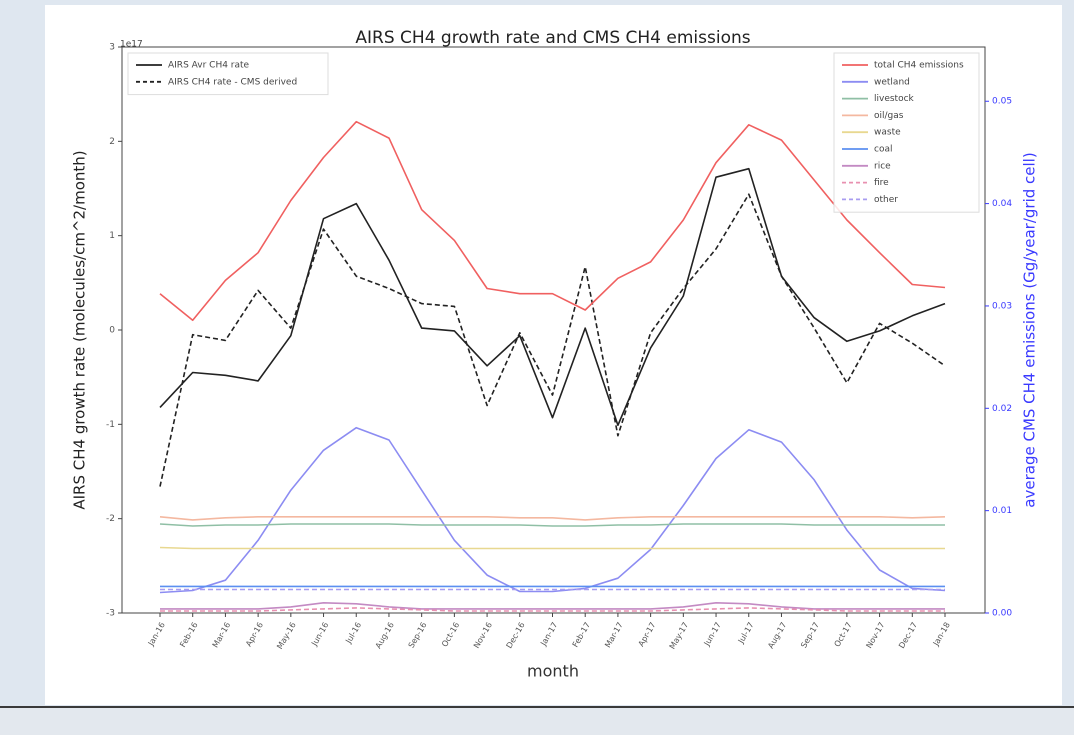 The width and height of the screenshot is (1074, 735). I want to click on legend-label: wetland, so click(892, 82).